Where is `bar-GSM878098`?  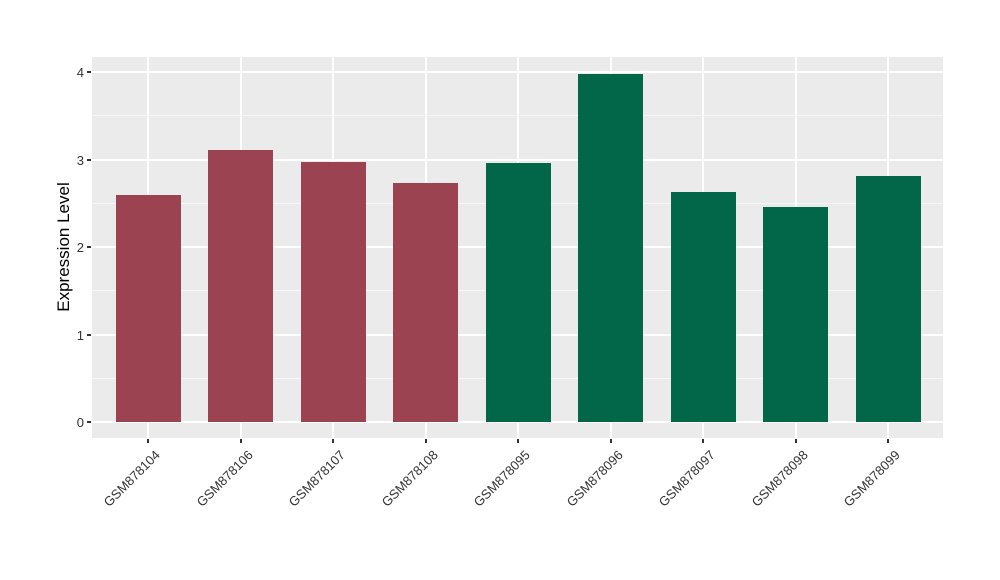 bar-GSM878098 is located at coordinates (795, 314).